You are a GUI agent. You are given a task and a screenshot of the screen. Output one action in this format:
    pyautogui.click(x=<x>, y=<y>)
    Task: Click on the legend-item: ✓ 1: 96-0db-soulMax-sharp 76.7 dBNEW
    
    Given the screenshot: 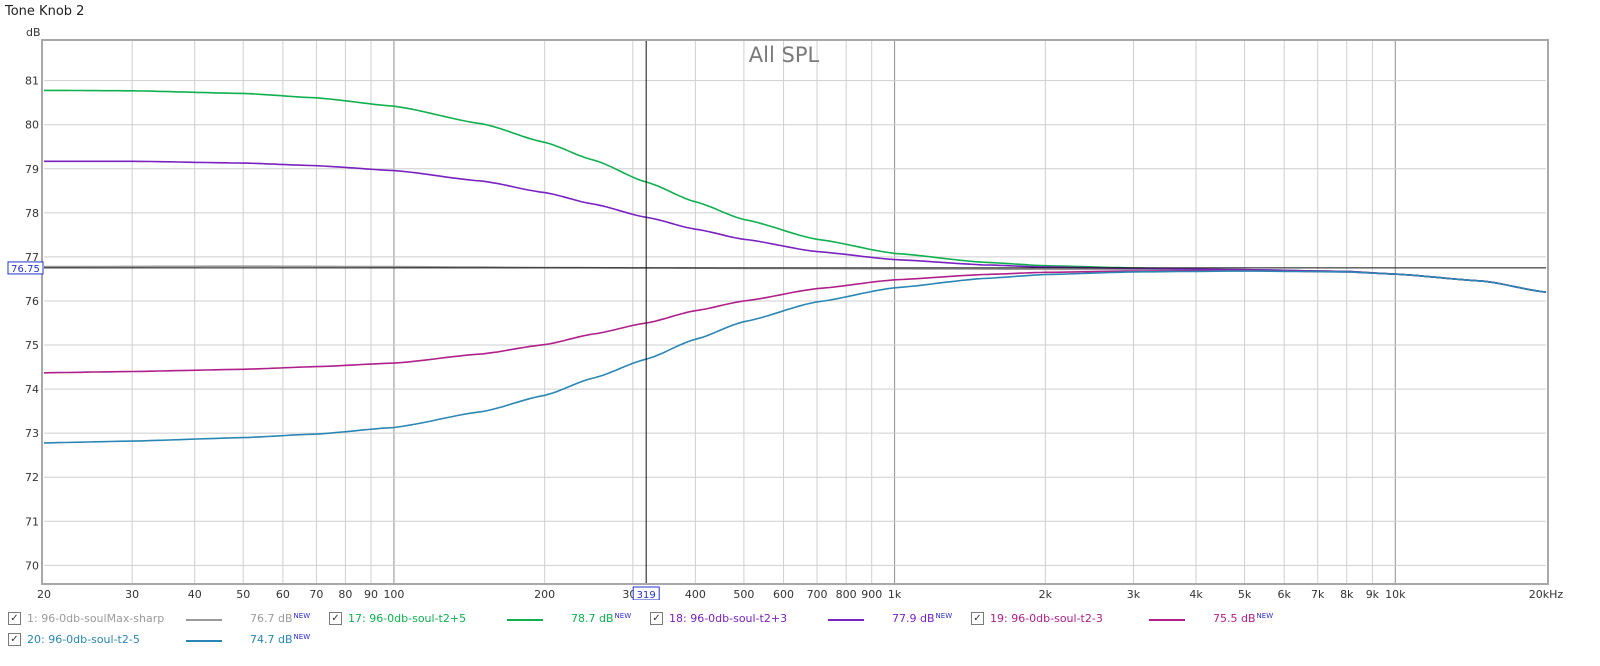 What is the action you would take?
    pyautogui.click(x=168, y=619)
    